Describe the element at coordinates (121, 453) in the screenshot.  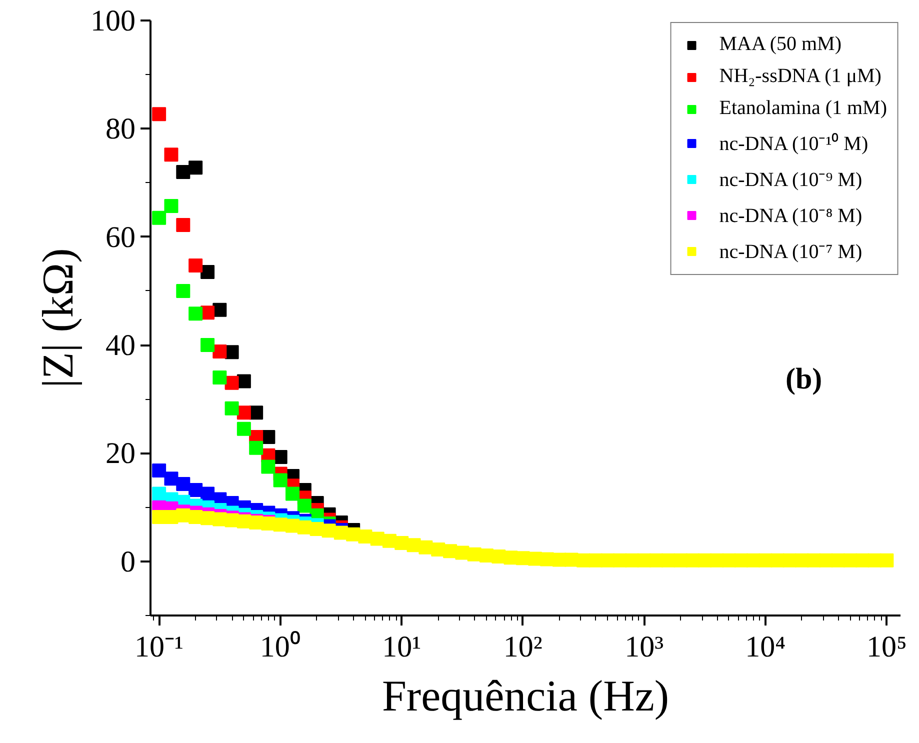
I see `y-tick-label: 20` at that location.